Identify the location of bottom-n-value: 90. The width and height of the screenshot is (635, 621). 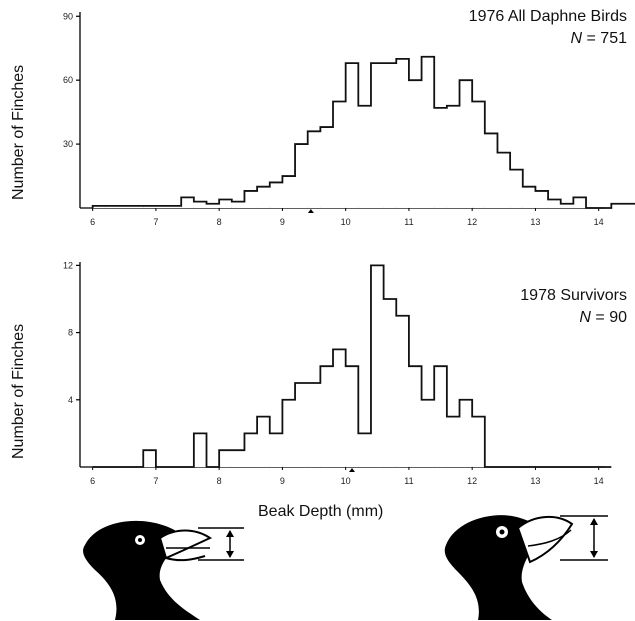
(618, 317).